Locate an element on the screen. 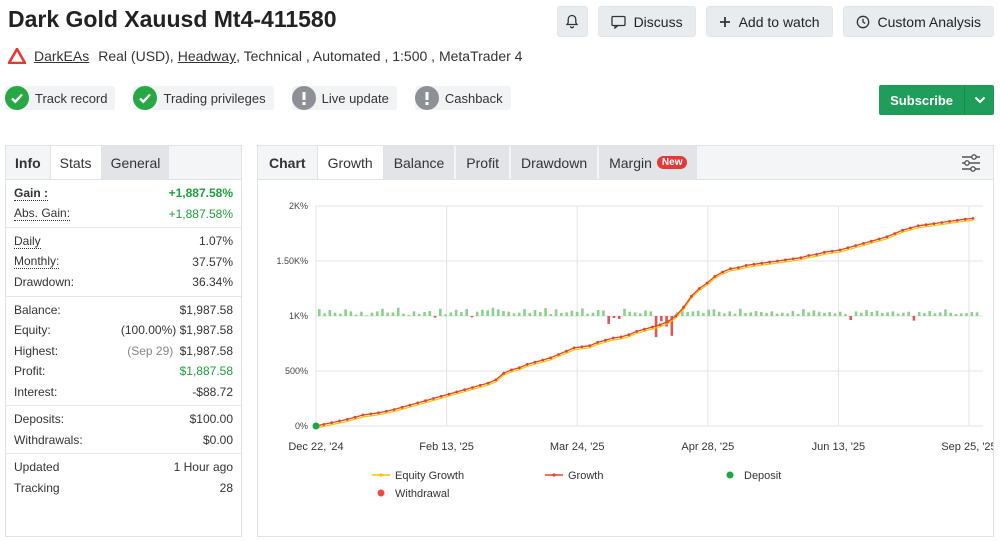 The height and width of the screenshot is (541, 1000). legend-label: Growth is located at coordinates (585, 476).